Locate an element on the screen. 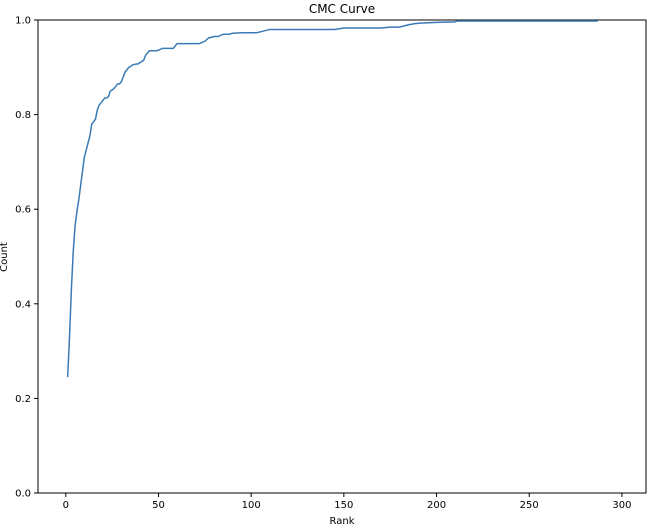 Image resolution: width=658 pixels, height=531 pixels. x-axis-label: Rank is located at coordinates (342, 521).